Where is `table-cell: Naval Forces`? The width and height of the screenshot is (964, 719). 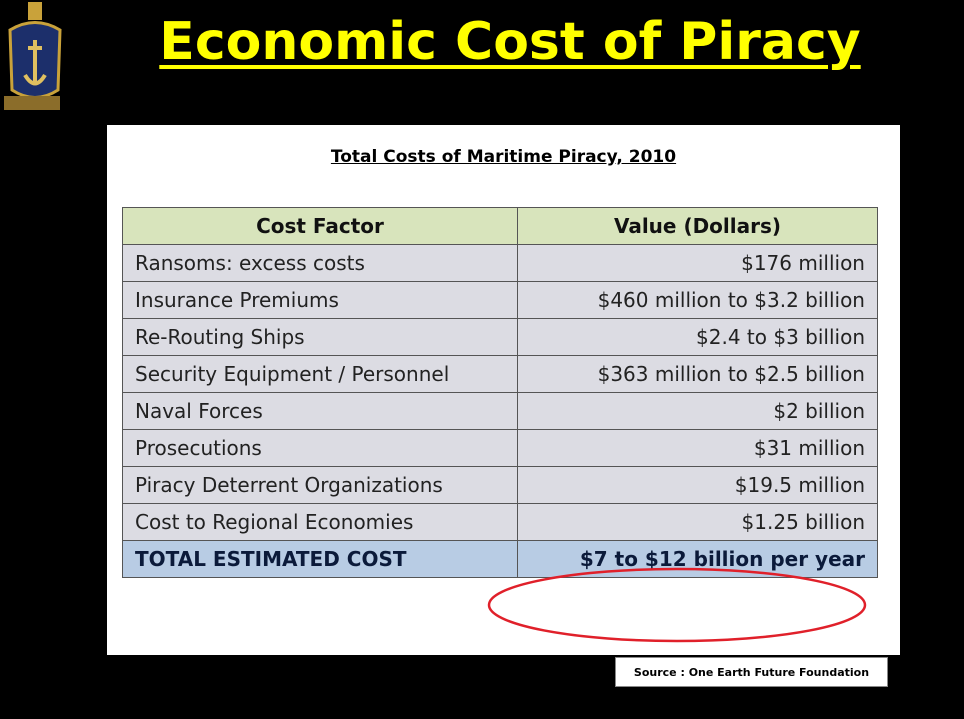 table-cell: Naval Forces is located at coordinates (320, 411).